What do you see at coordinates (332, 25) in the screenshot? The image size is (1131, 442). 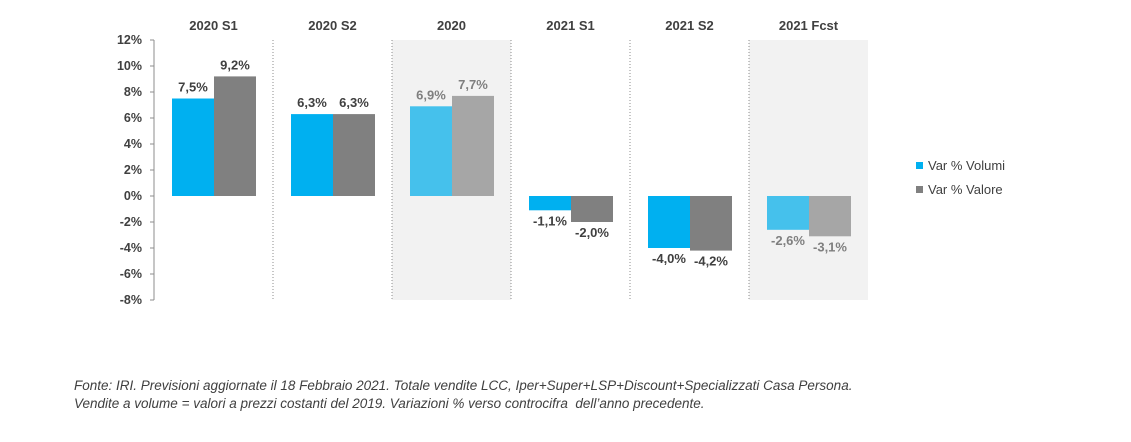 I see `category-label: 2020 S2` at bounding box center [332, 25].